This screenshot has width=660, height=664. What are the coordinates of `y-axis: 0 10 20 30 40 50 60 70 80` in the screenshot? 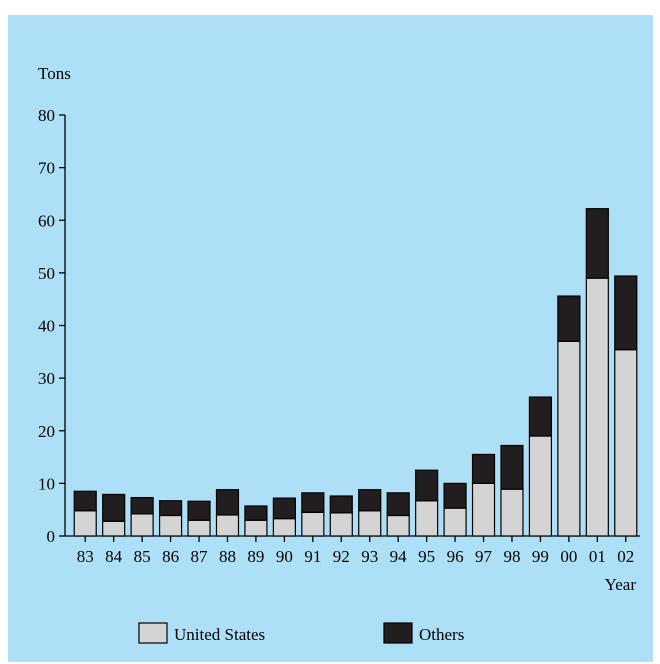 It's located at (52, 326).